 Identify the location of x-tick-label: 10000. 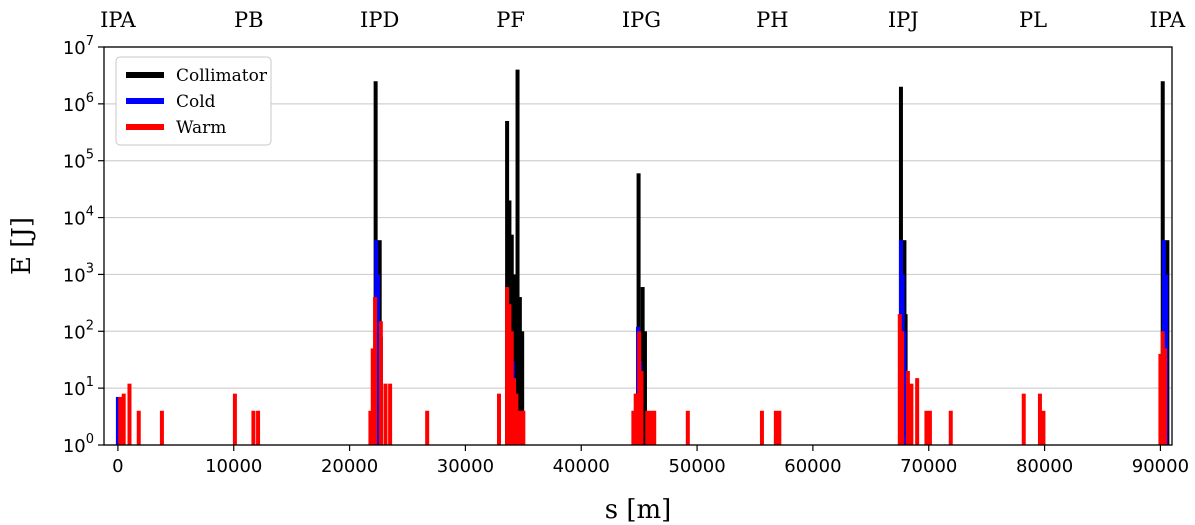
(233, 466).